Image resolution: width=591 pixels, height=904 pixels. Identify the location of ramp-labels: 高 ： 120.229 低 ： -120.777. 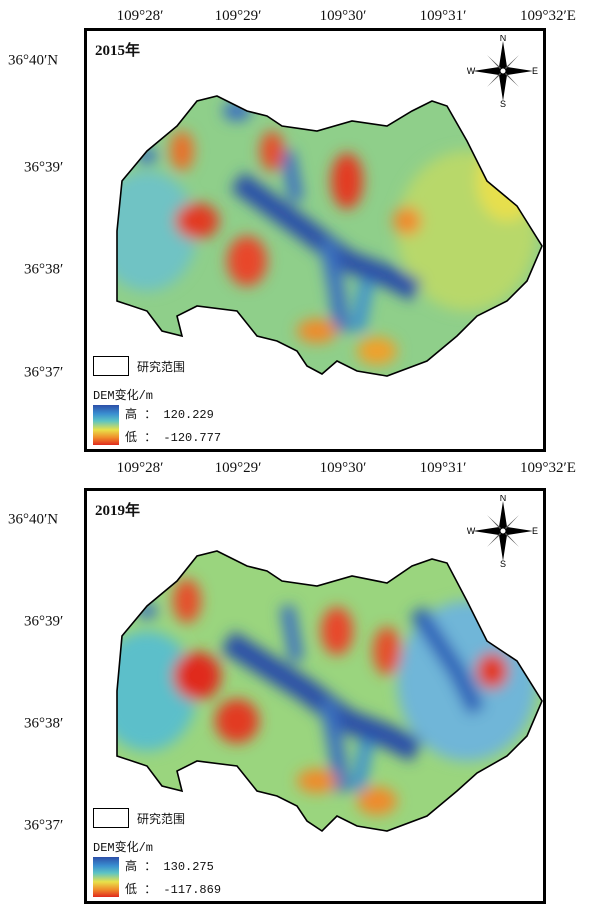
(173, 425).